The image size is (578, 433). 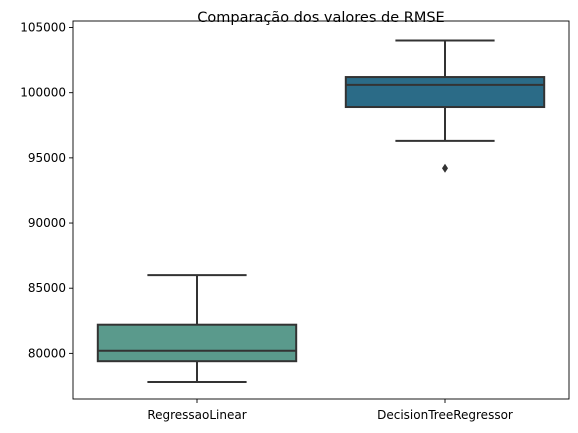 What do you see at coordinates (445, 415) in the screenshot?
I see `x-tick-label-1: DecisionTreeRegressor` at bounding box center [445, 415].